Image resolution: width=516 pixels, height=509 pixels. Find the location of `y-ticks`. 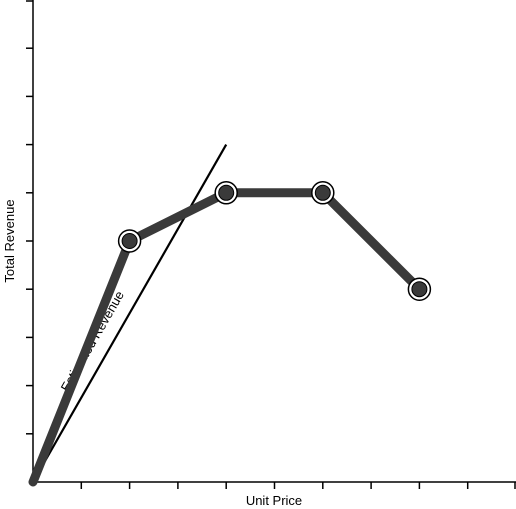

y-ticks is located at coordinates (29, 217).